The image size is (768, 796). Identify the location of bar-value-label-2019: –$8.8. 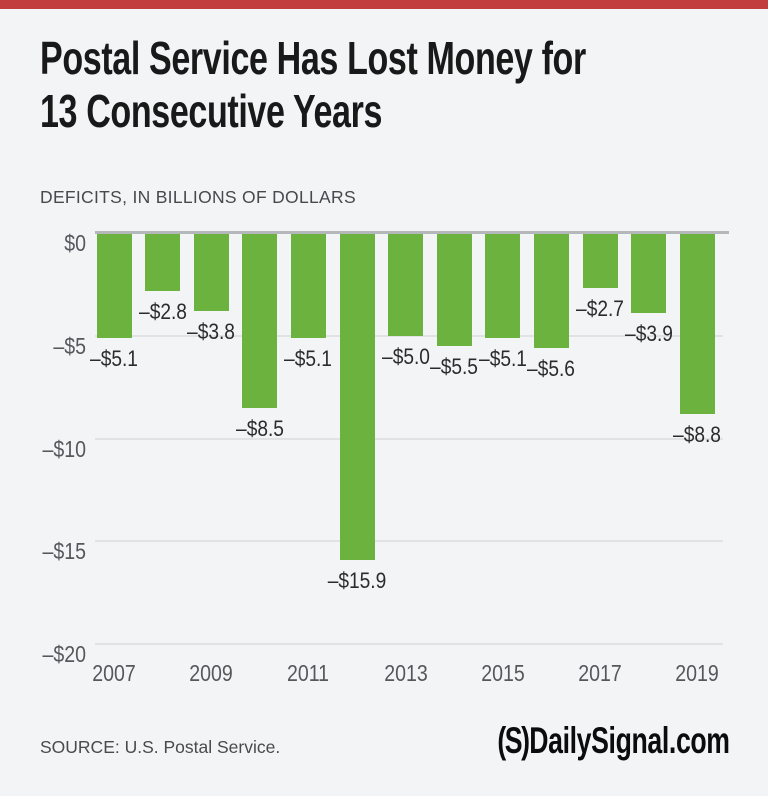
(697, 434).